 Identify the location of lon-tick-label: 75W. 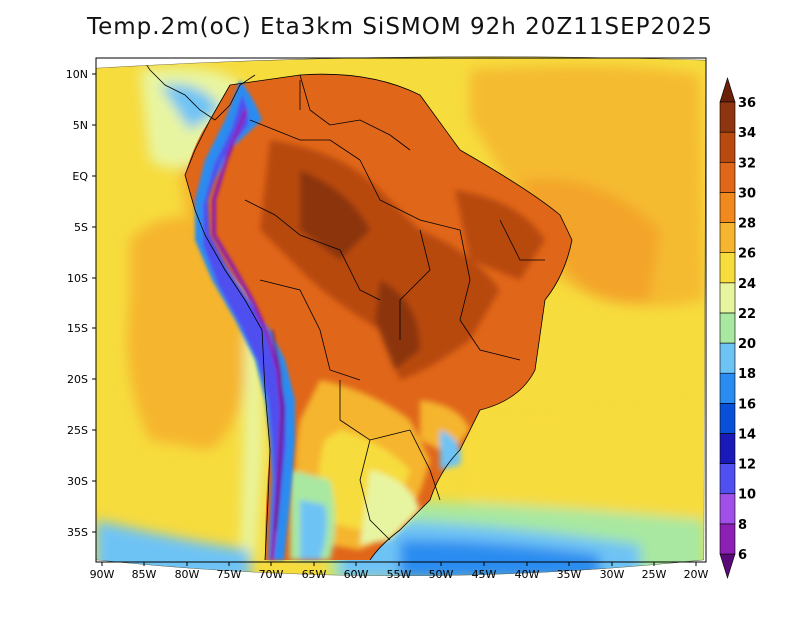
(229, 574).